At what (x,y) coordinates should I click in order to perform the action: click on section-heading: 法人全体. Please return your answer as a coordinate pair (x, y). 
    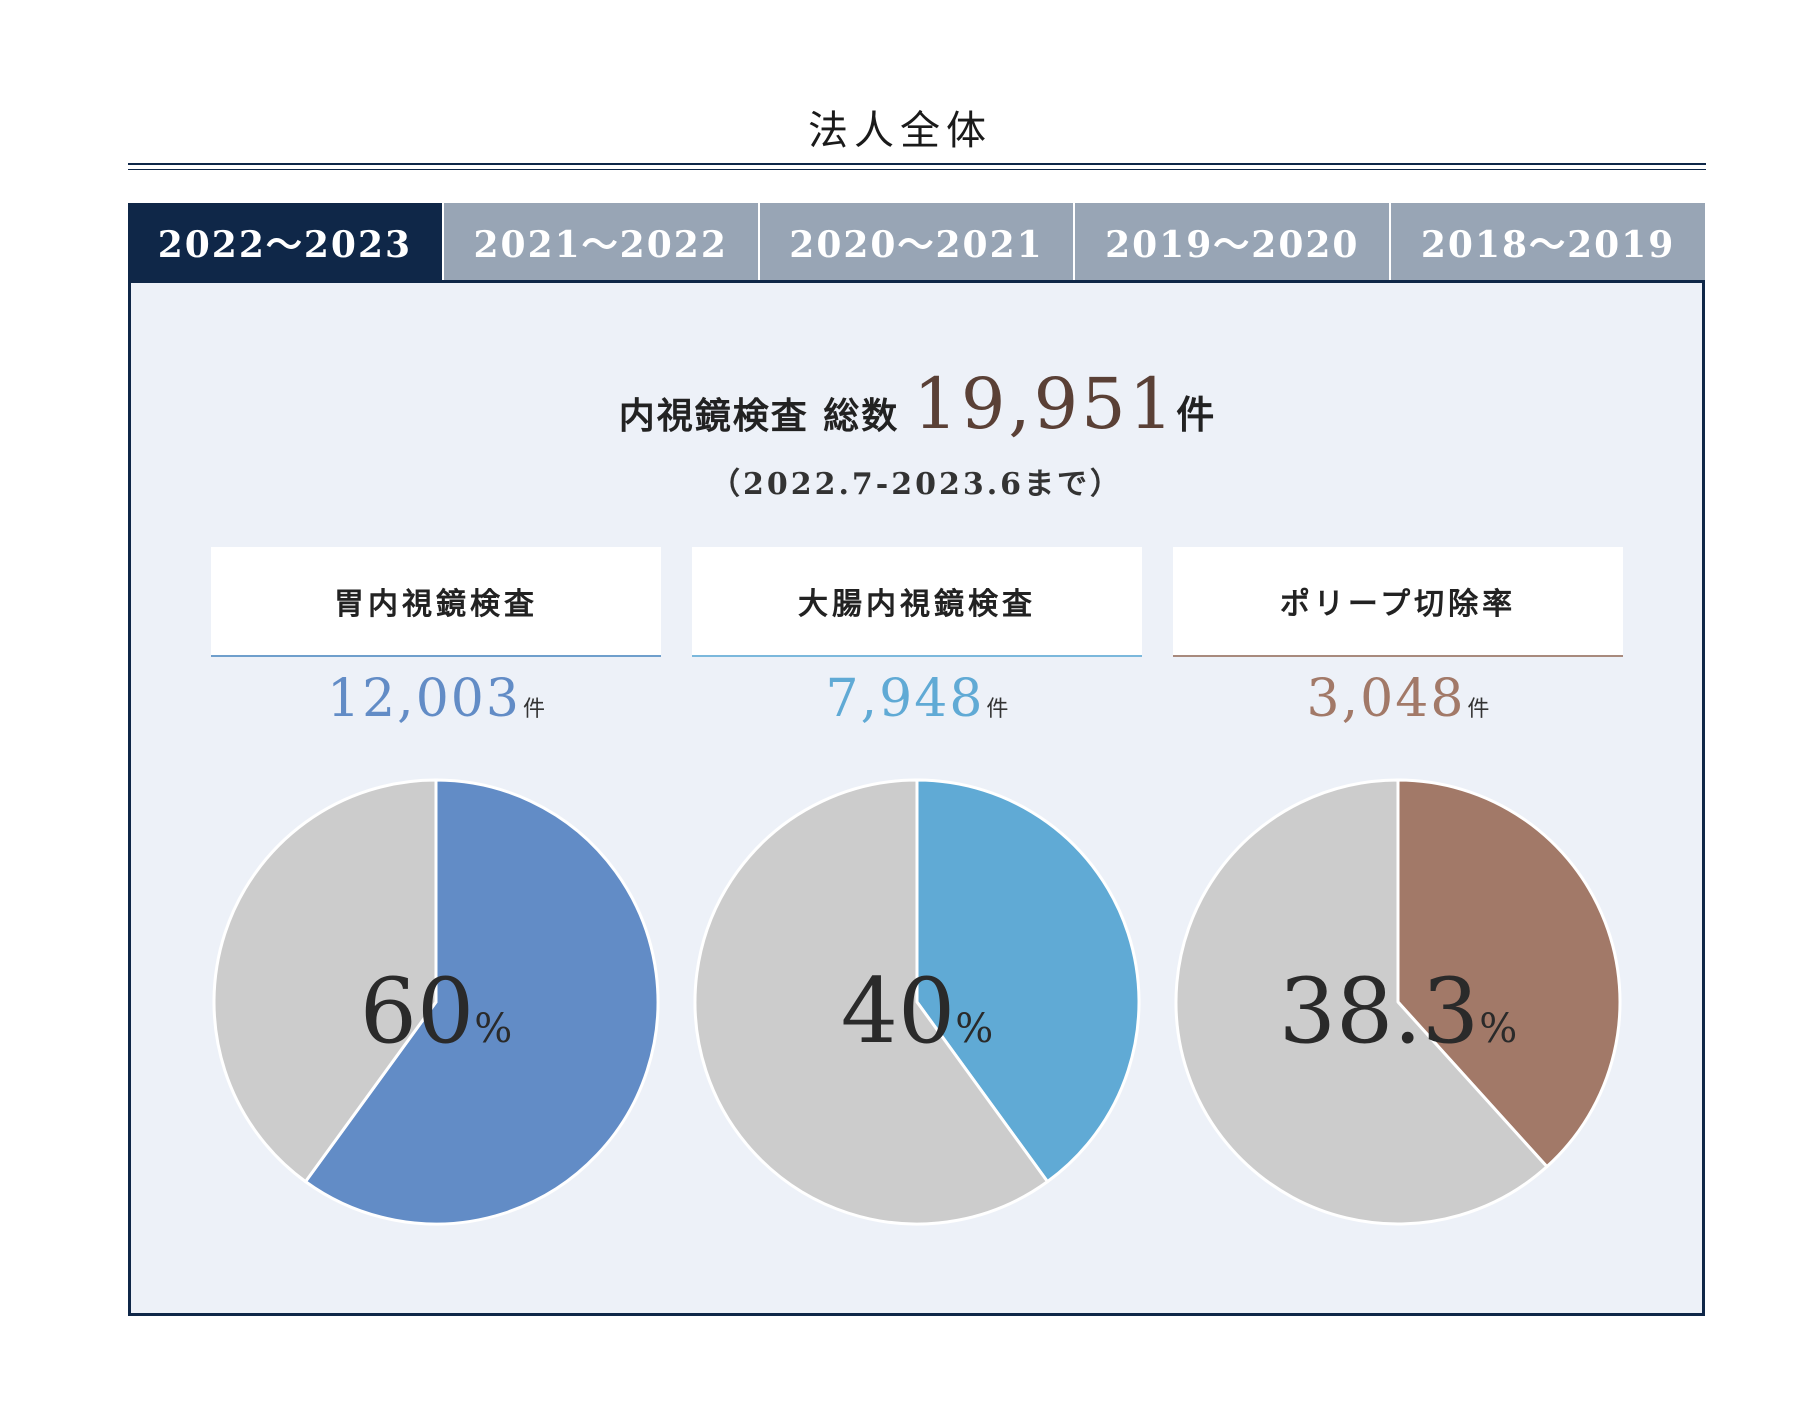
    Looking at the image, I should click on (900, 131).